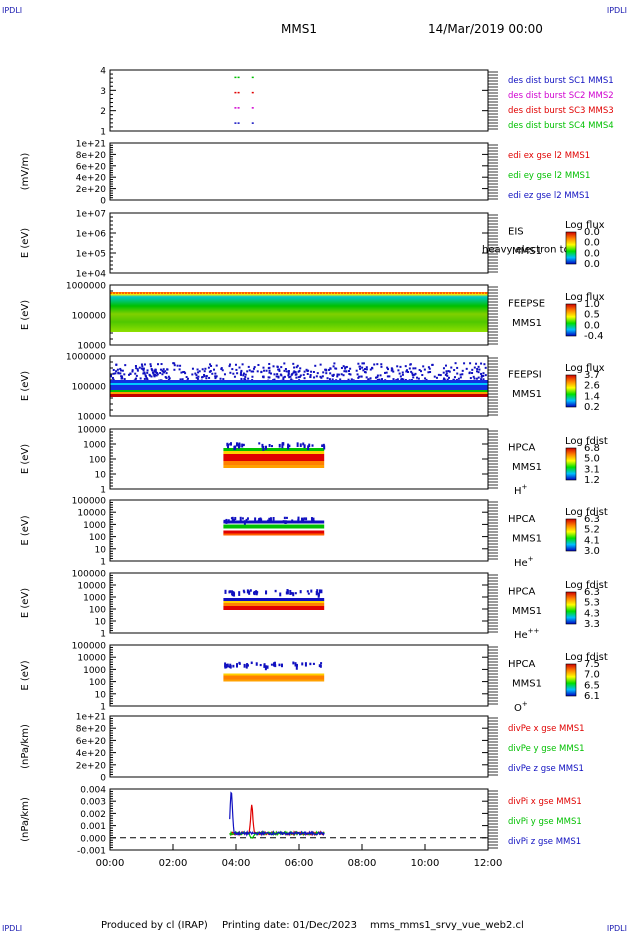 Image resolution: width=630 pixels, height=934 pixels. Describe the element at coordinates (592, 540) in the screenshot. I see `colorbar-tick-label: 4.1` at that location.